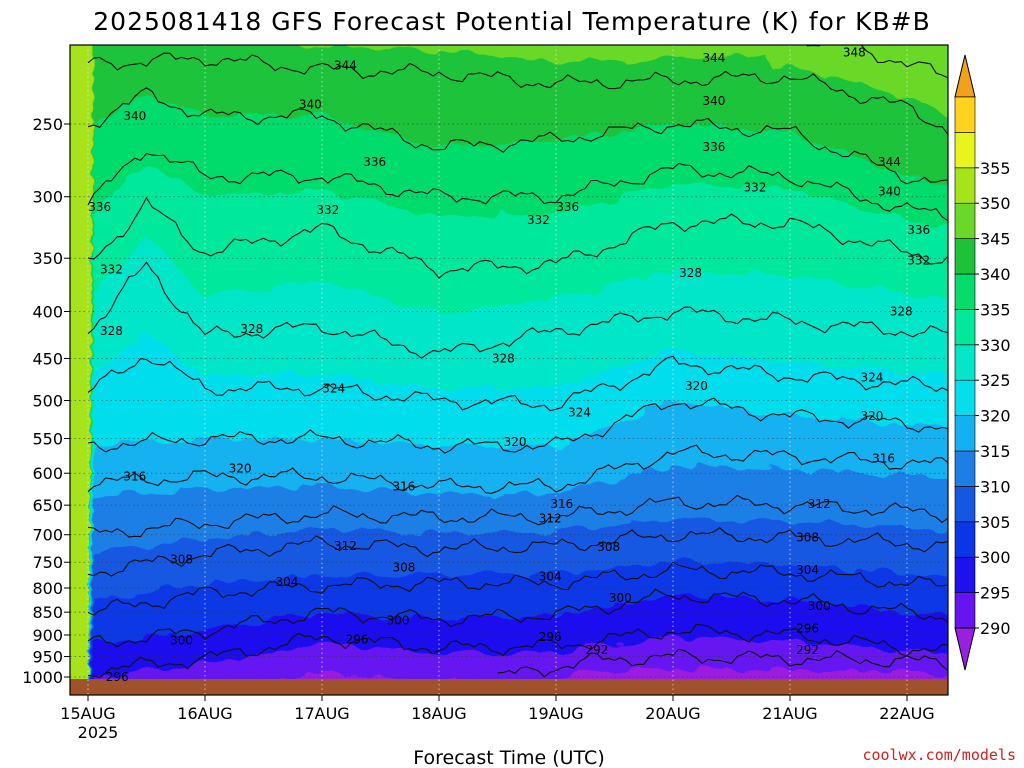 This screenshot has height=768, width=1024. I want to click on colorbar-label-310: 310, so click(995, 486).